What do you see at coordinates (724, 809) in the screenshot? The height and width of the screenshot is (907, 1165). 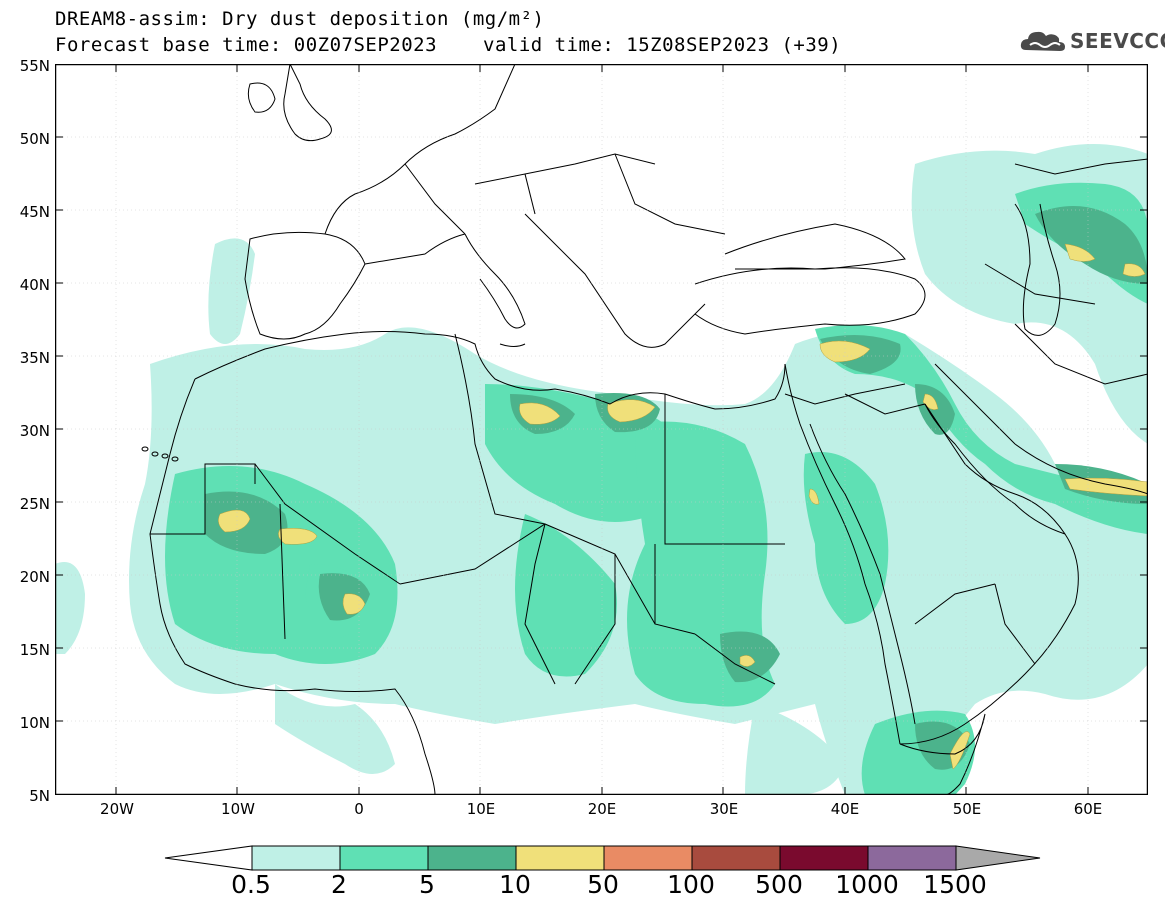 I see `lon-label-30e: 30E` at bounding box center [724, 809].